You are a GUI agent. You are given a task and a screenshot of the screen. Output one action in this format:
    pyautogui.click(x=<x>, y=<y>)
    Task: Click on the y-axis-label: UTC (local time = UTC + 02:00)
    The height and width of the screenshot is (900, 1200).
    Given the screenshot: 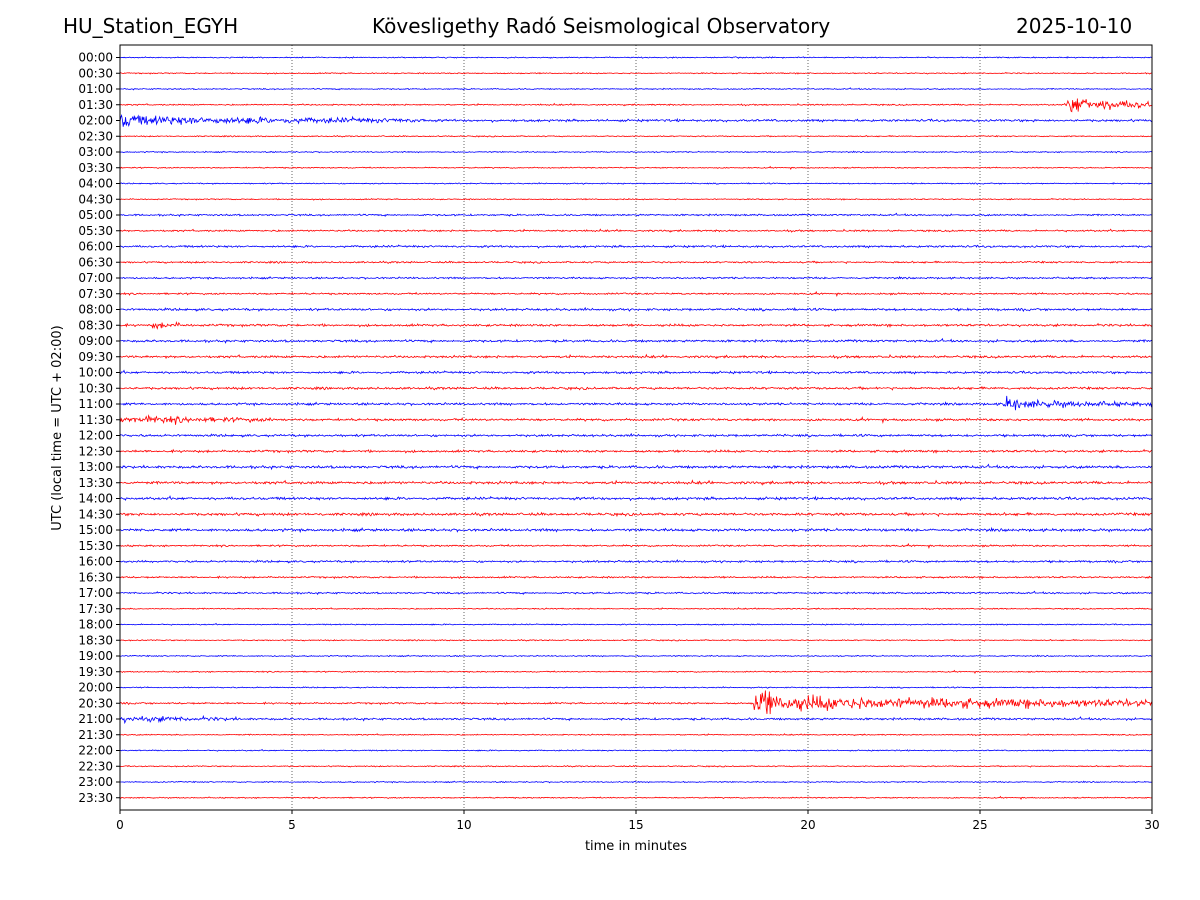 What is the action you would take?
    pyautogui.click(x=57, y=427)
    